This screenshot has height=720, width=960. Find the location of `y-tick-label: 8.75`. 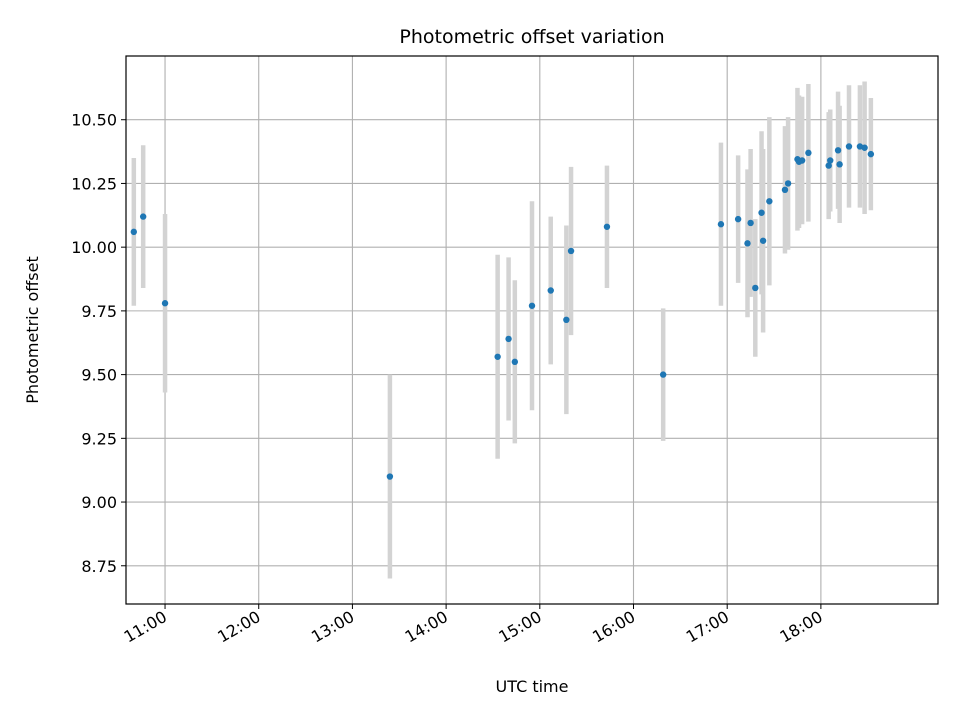

y-tick-label: 8.75 is located at coordinates (99, 566).